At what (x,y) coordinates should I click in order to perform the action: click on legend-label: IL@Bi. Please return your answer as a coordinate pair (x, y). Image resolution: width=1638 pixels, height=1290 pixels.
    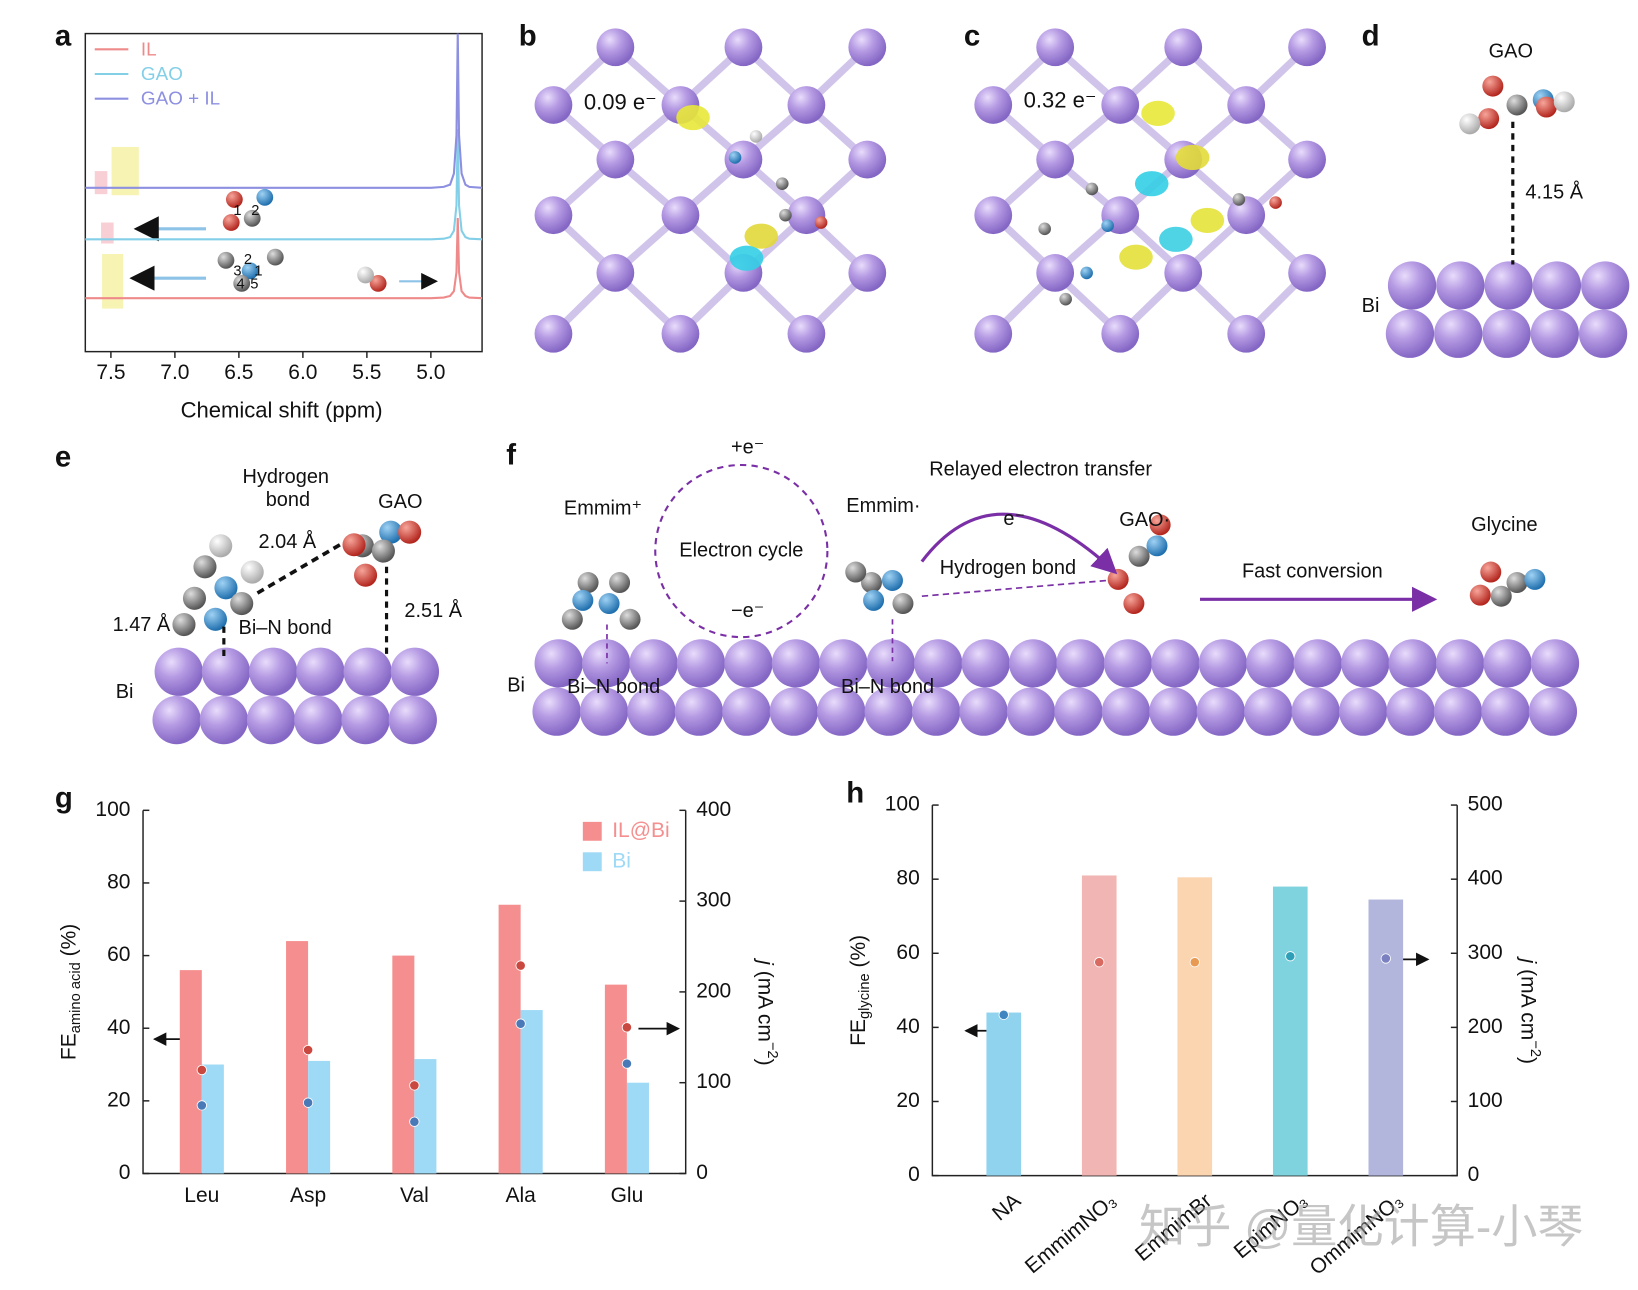
    Looking at the image, I should click on (640, 830).